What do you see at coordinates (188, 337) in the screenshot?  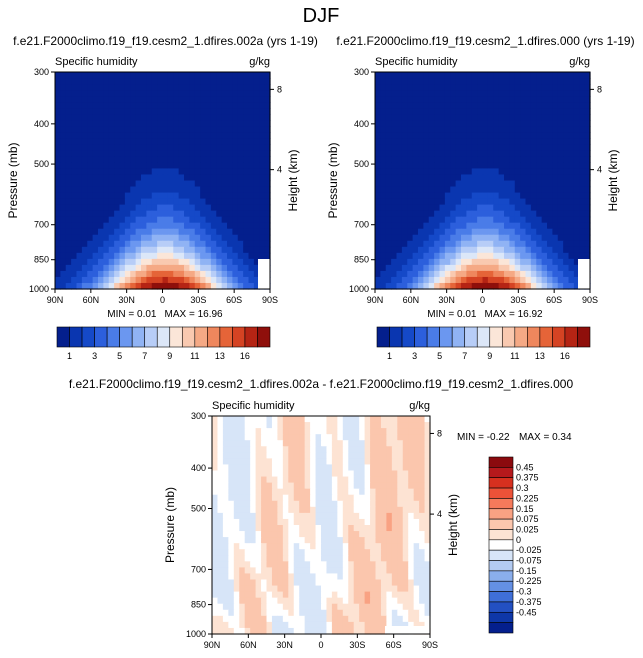 I see `colorbar-swatch` at bounding box center [188, 337].